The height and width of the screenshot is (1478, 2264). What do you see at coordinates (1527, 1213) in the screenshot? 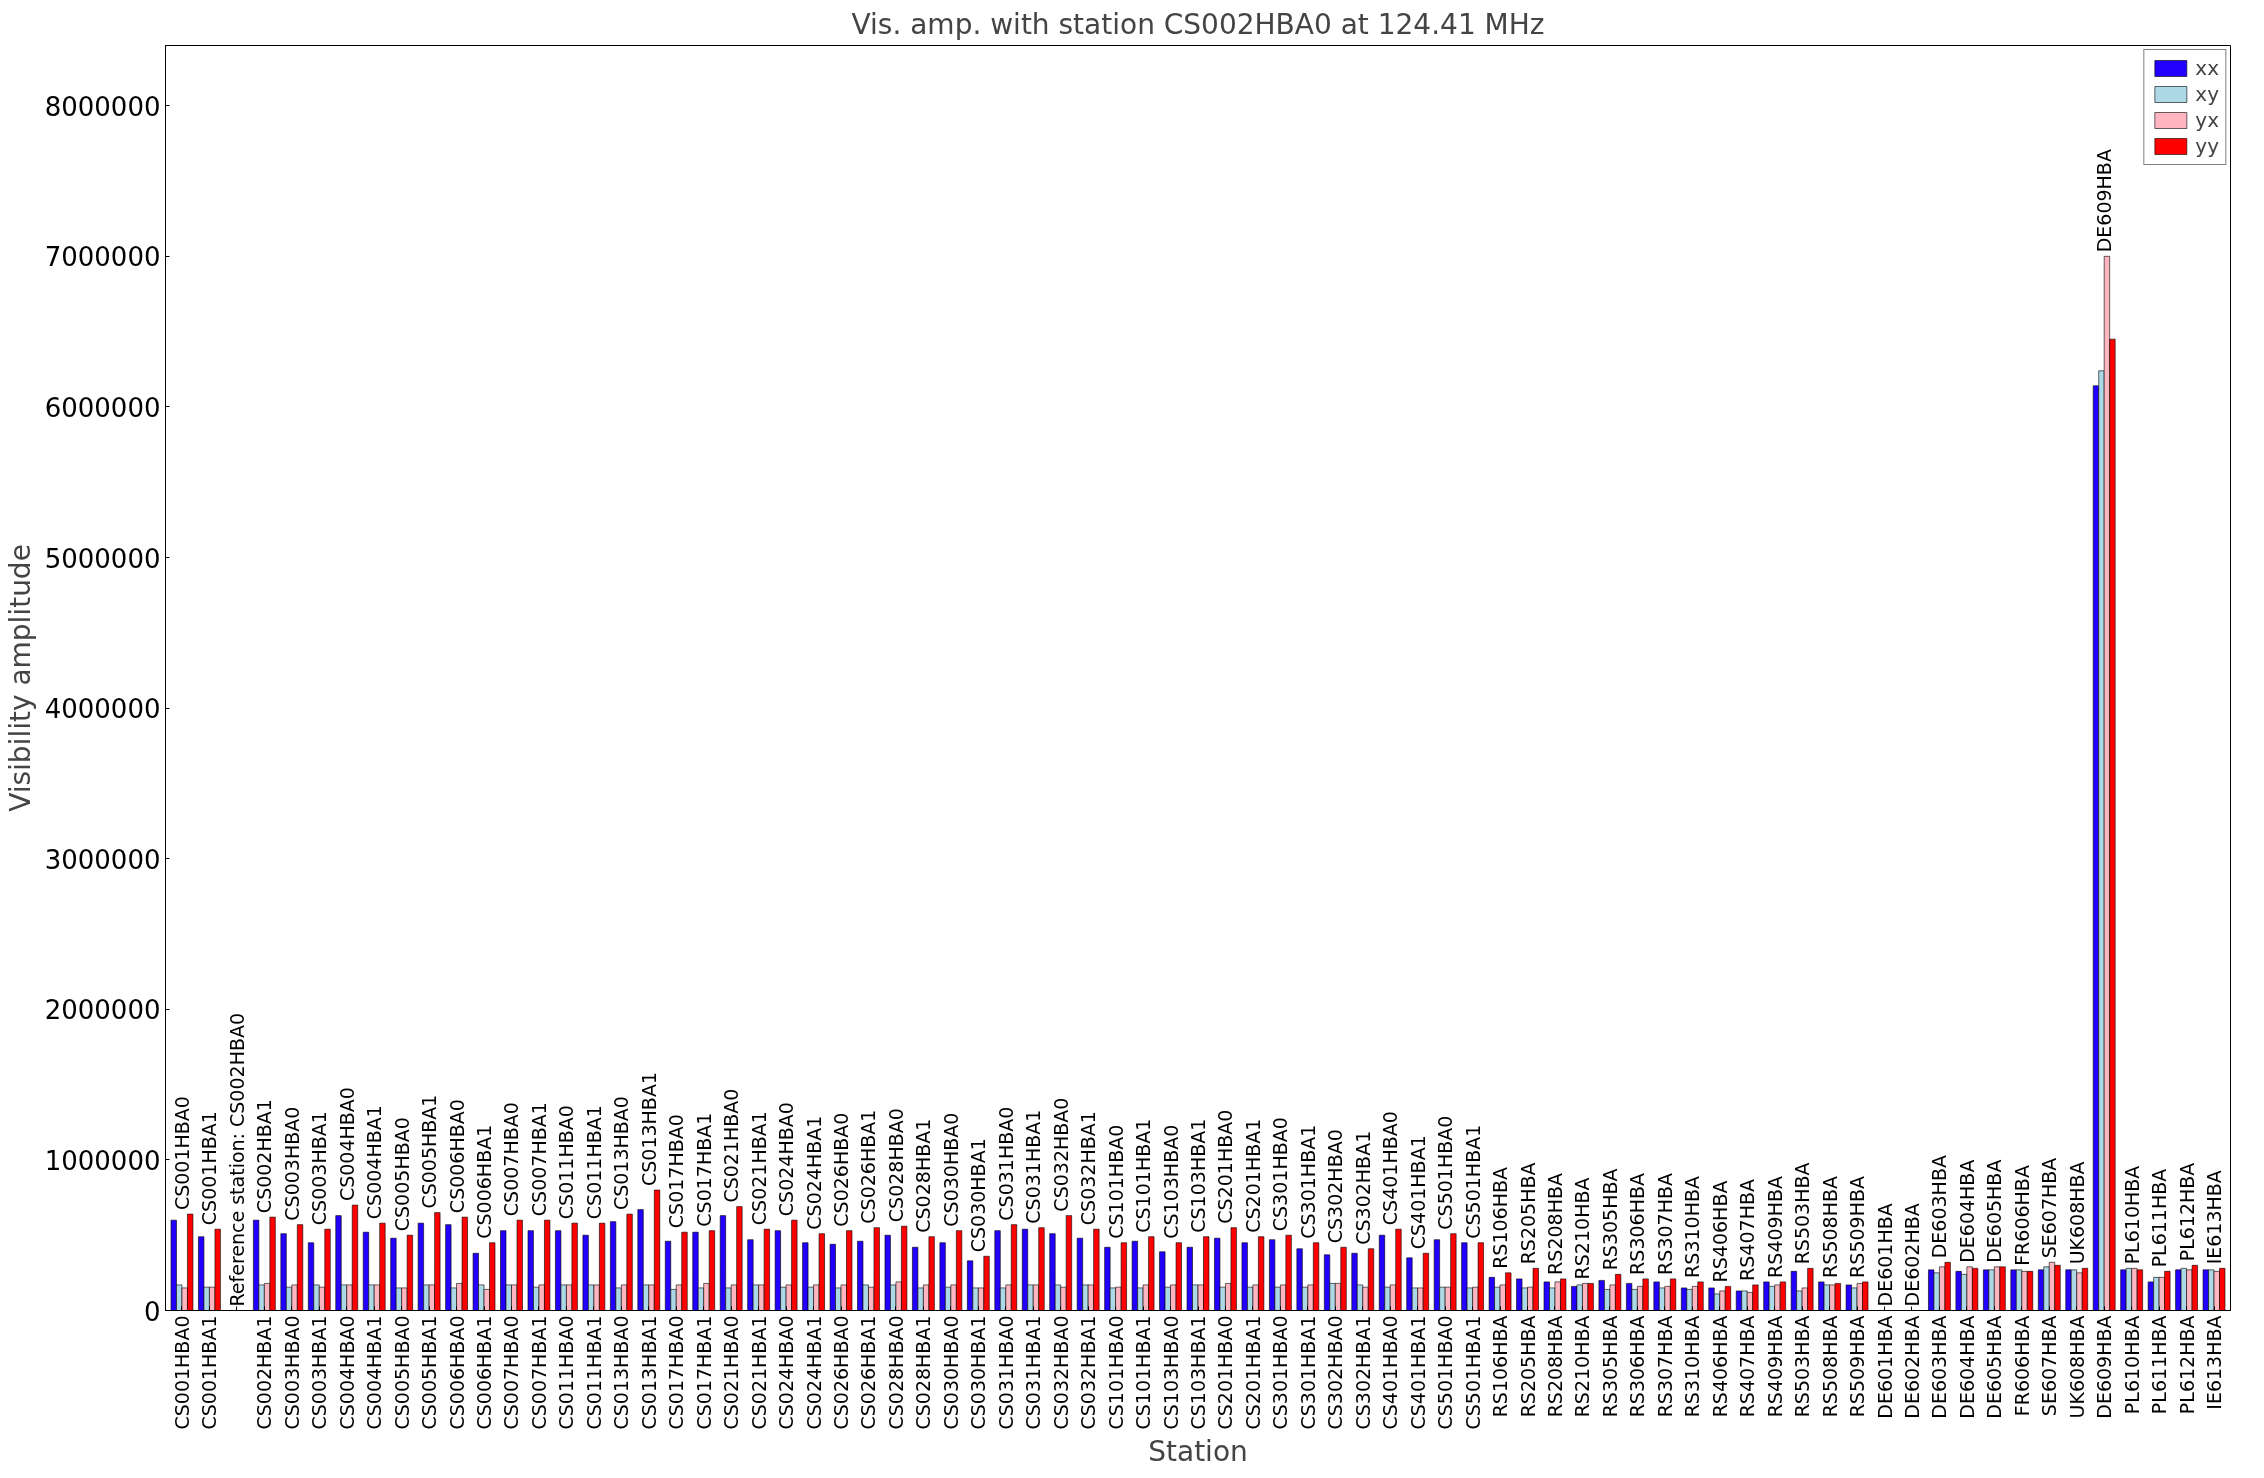
I see `category-label: RS205HBA` at bounding box center [1527, 1213].